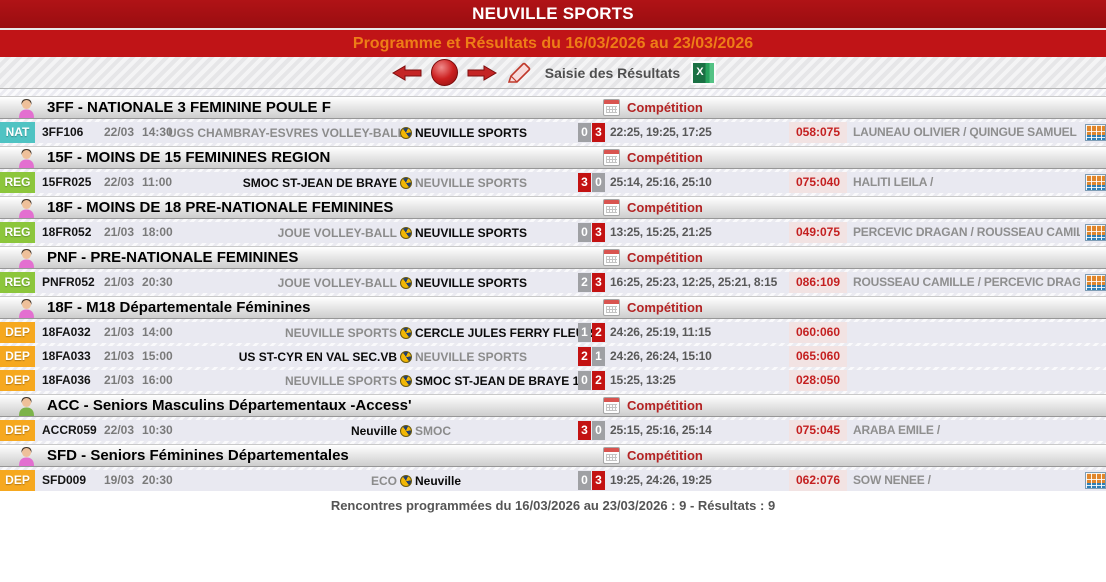 The width and height of the screenshot is (1106, 582). I want to click on level-badge: NAT, so click(17, 132).